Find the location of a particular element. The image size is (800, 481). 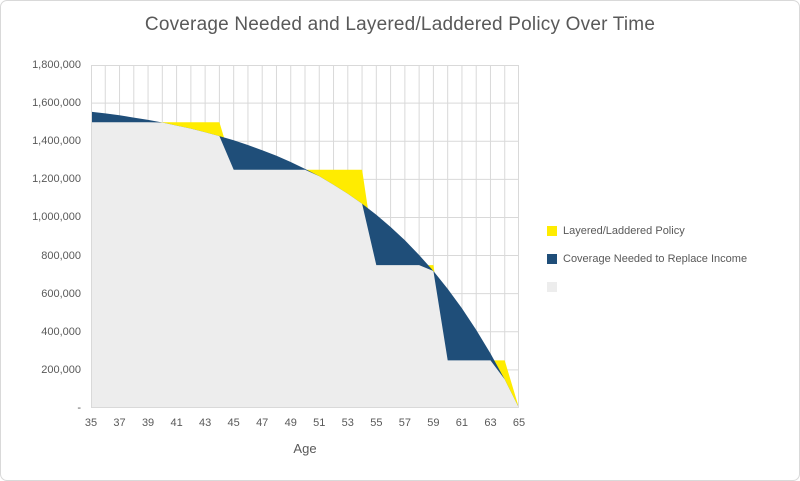

x-tick-label: 61 is located at coordinates (462, 423).